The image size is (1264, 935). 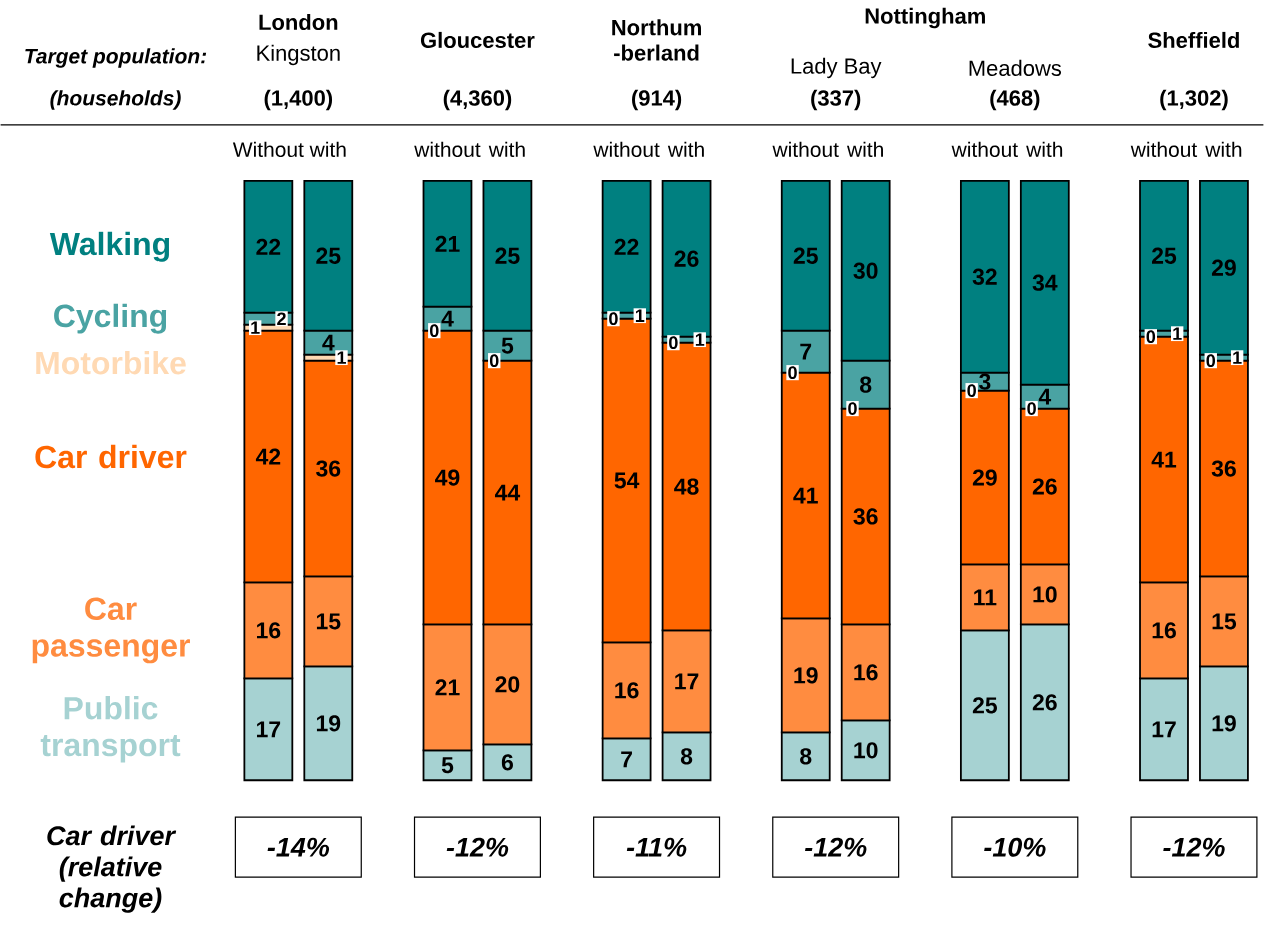 I want to click on series-label: Car passenger, so click(x=111, y=630).